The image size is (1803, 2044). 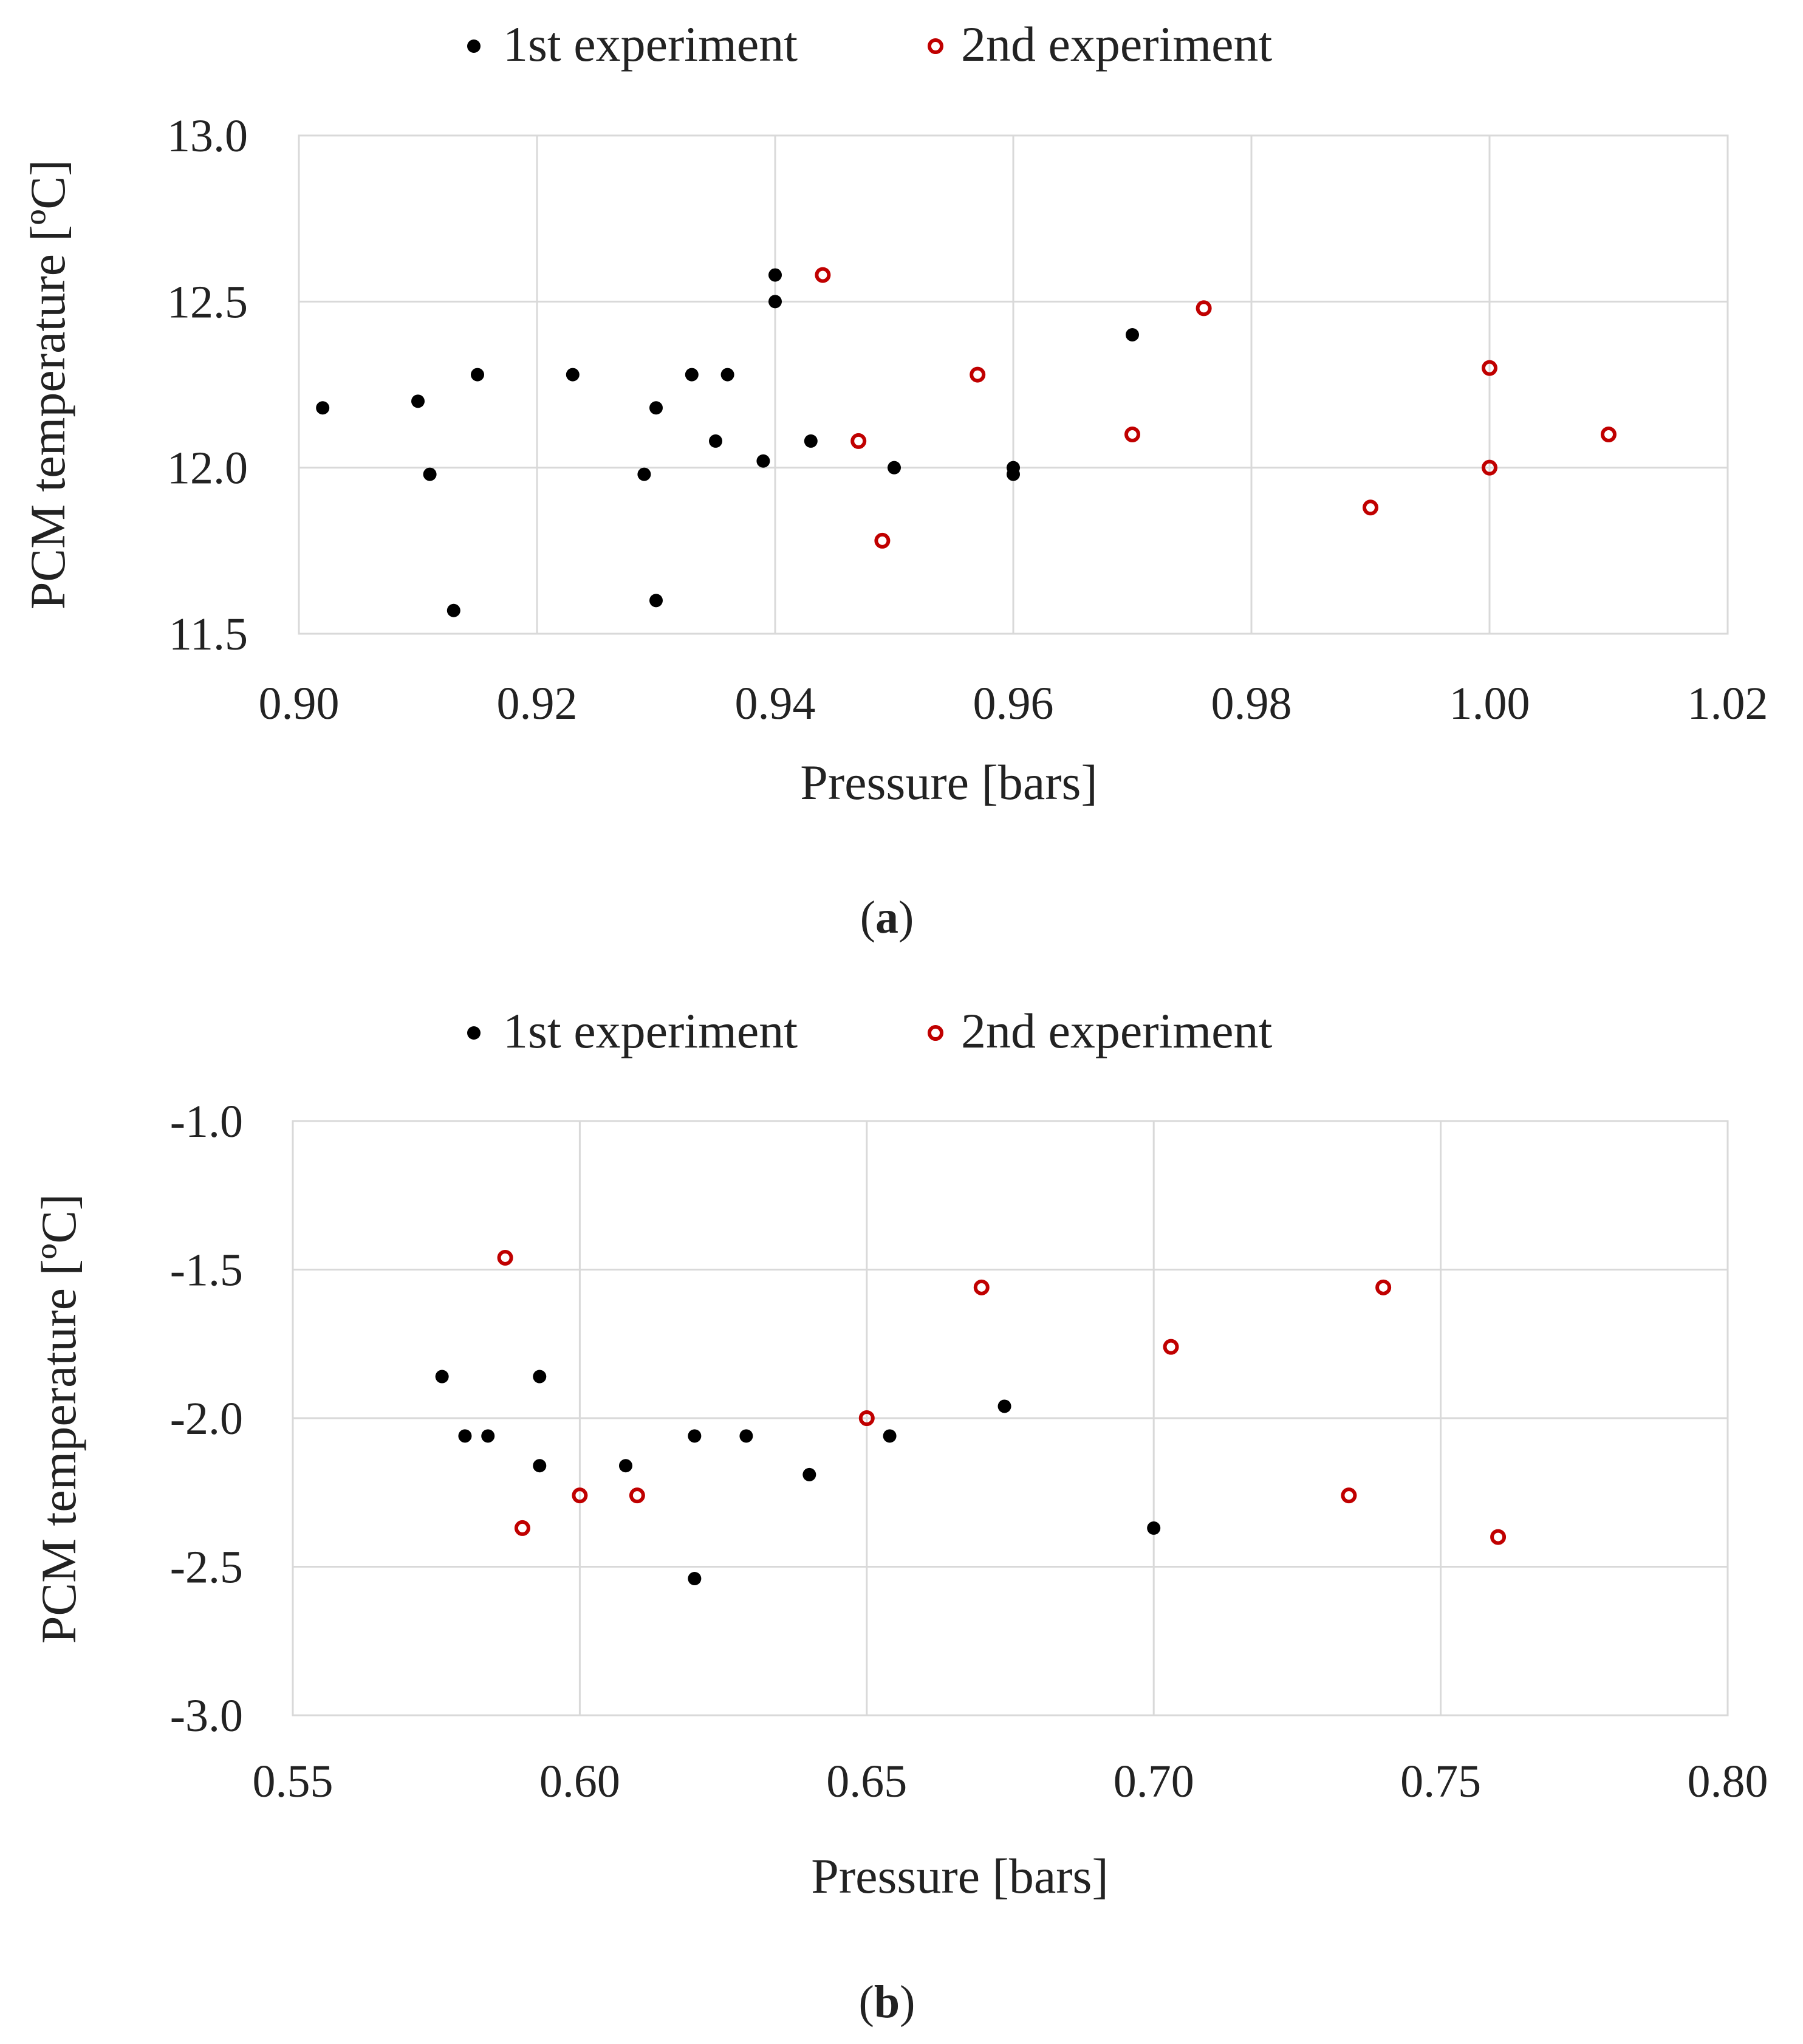 I want to click on y-tick-label: -2.5, so click(x=206, y=1567).